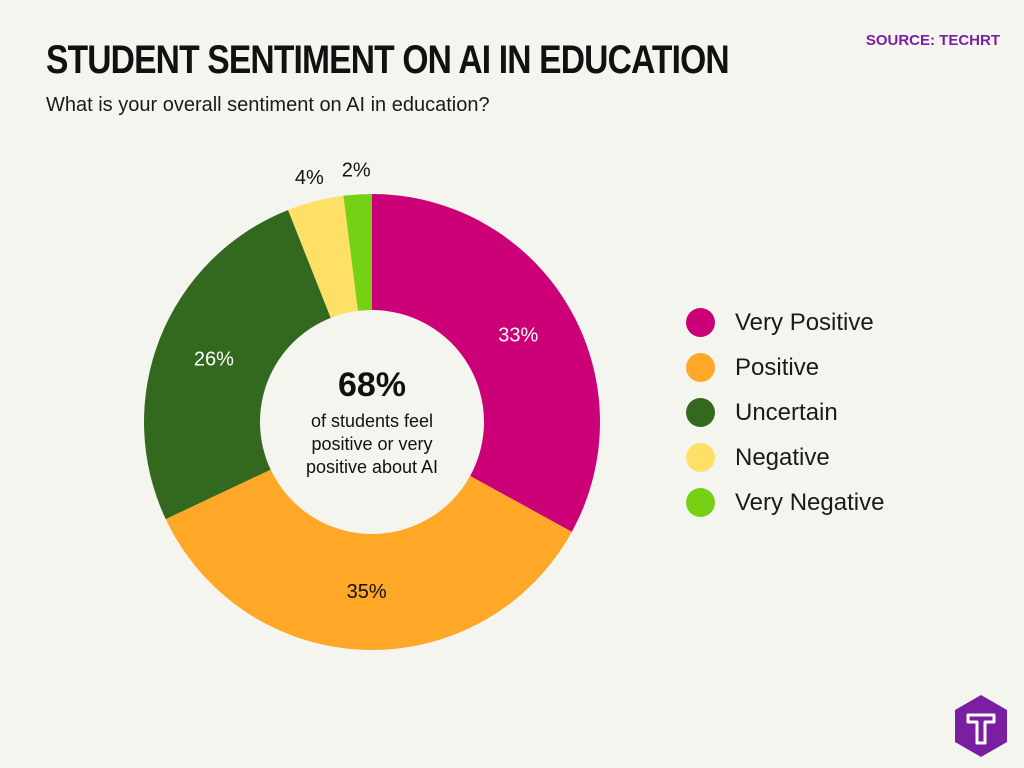 Image resolution: width=1024 pixels, height=768 pixels. I want to click on legend-label: Uncertain, so click(786, 412).